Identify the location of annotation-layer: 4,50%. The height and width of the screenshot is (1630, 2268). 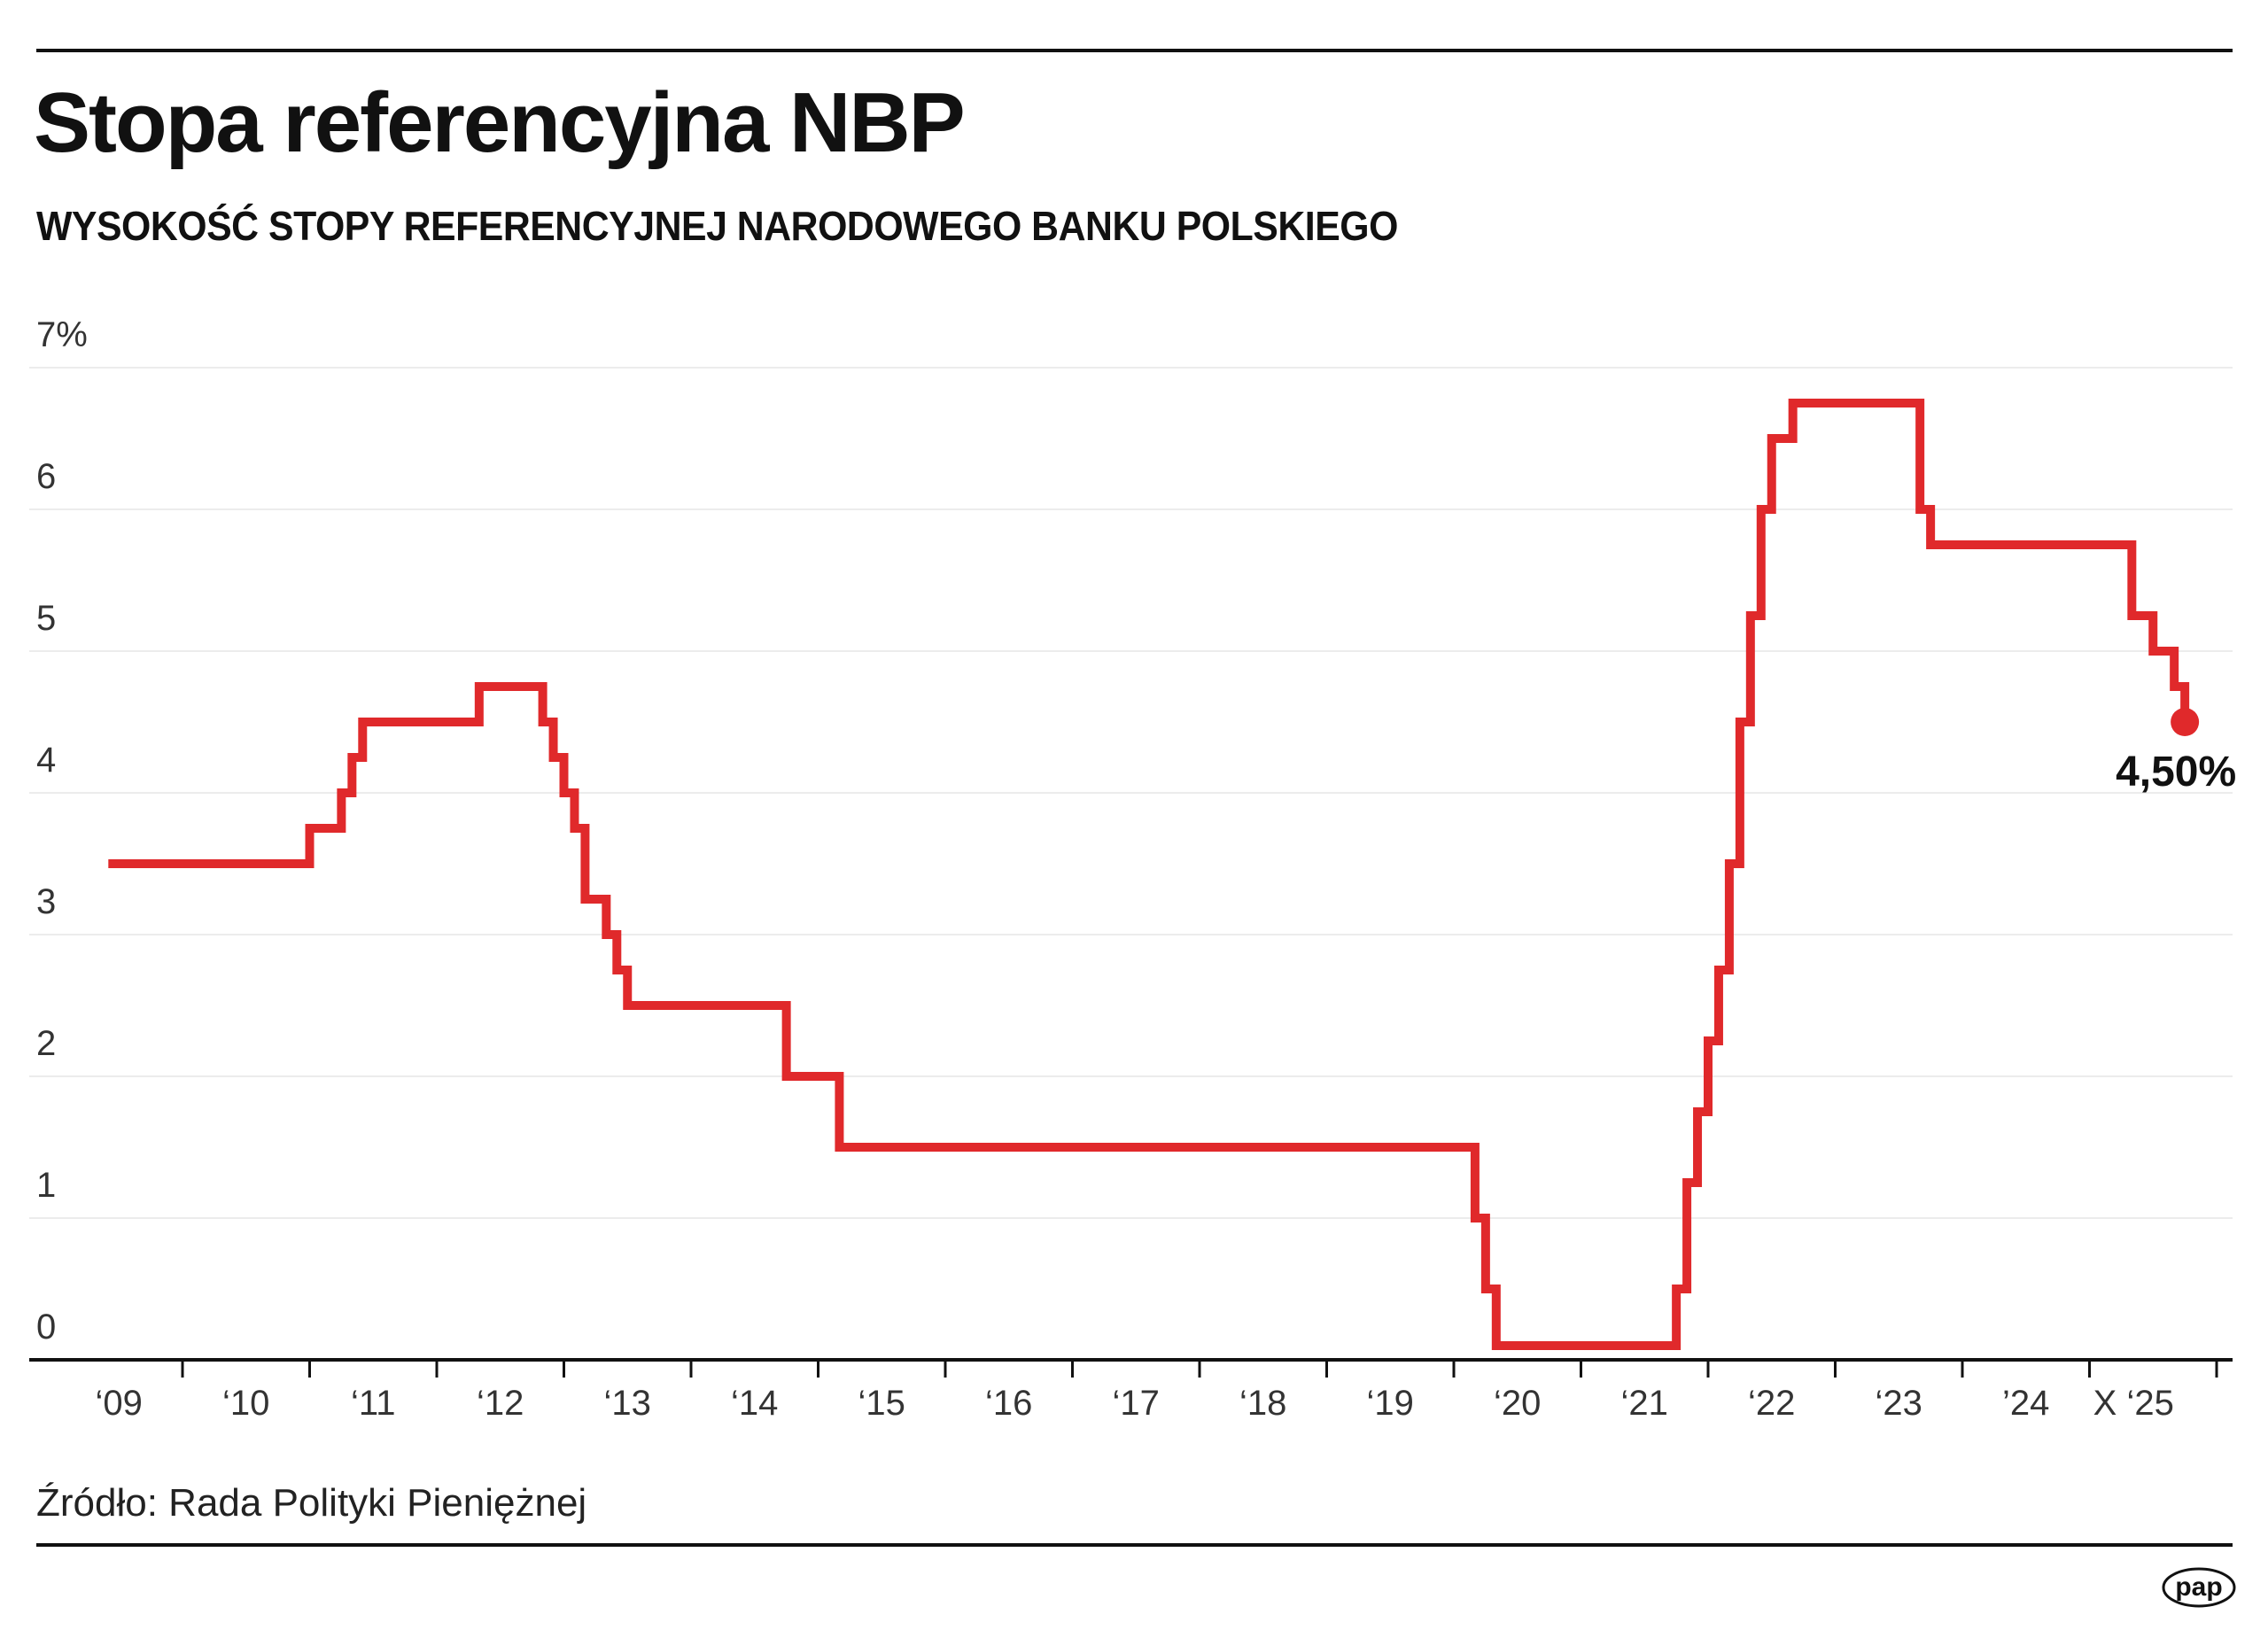
(2176, 752).